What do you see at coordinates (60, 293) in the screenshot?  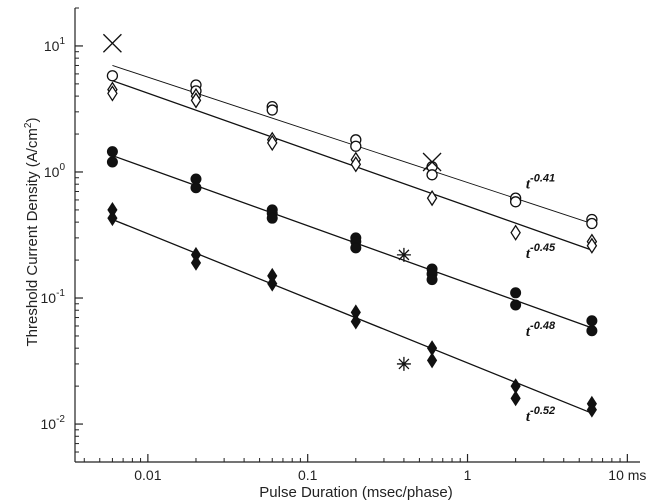 I see `y-tick-exponent: -1` at bounding box center [60, 293].